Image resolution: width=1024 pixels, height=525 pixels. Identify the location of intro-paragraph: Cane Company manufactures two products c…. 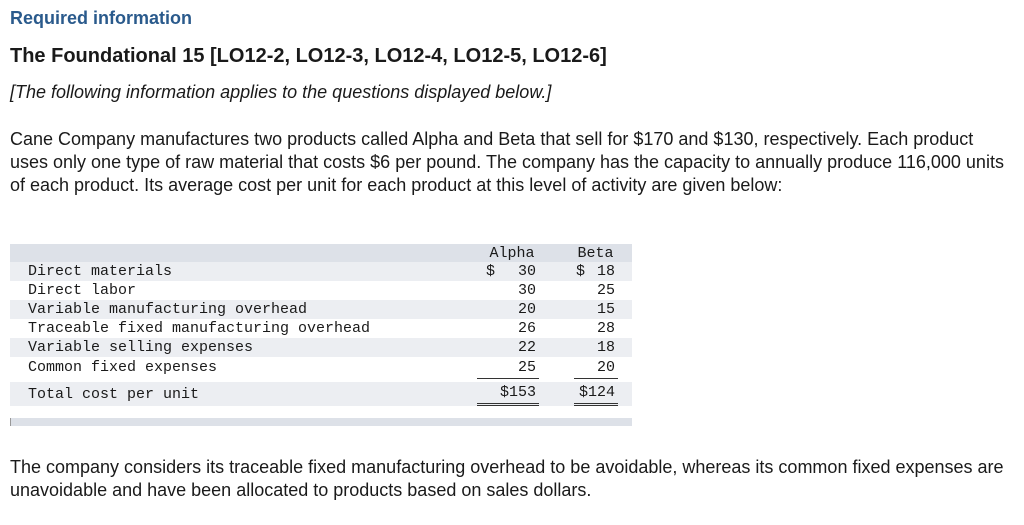
(507, 162).